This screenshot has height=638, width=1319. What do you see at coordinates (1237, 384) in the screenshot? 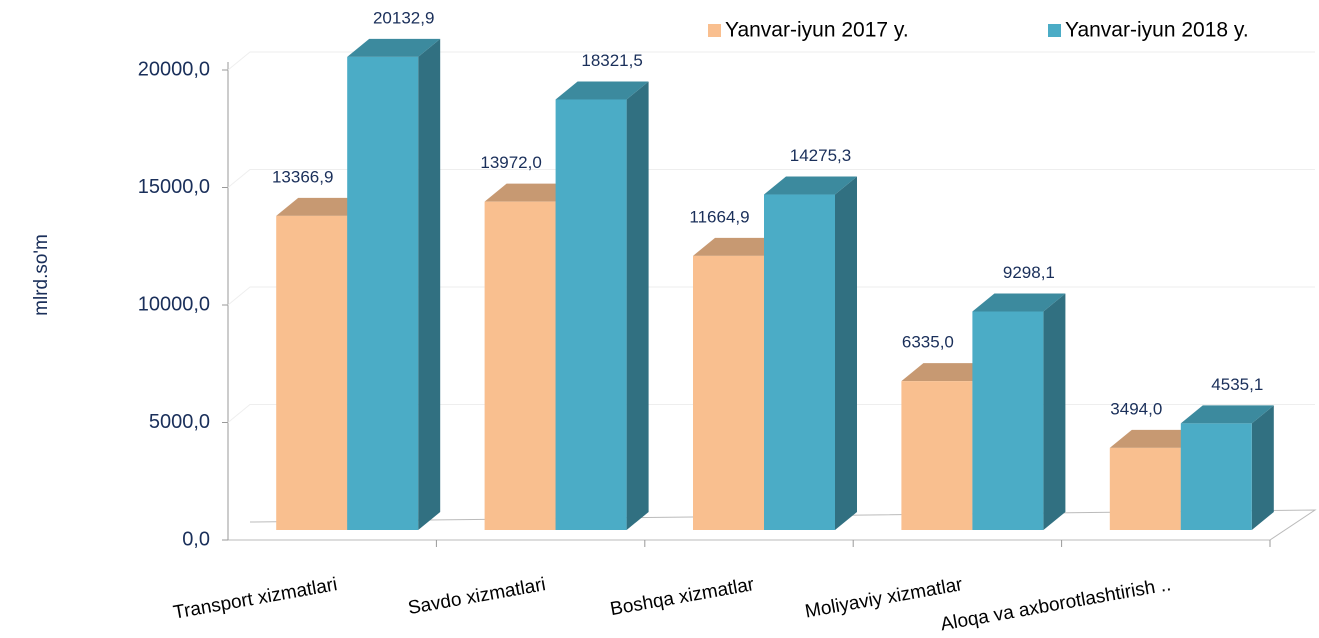
I see `data-label: 4535,1` at bounding box center [1237, 384].